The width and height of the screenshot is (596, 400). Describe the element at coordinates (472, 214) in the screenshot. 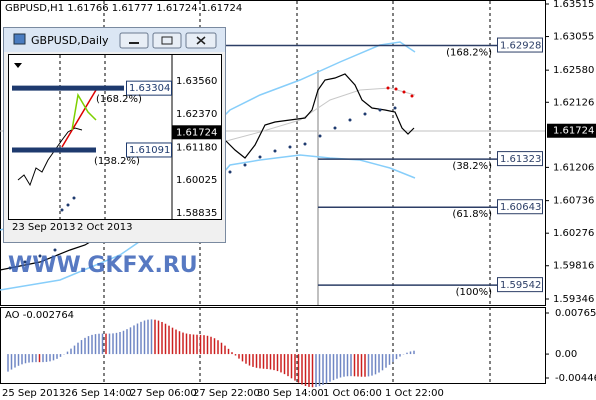

I see `fib-percent: (61.8%)` at that location.